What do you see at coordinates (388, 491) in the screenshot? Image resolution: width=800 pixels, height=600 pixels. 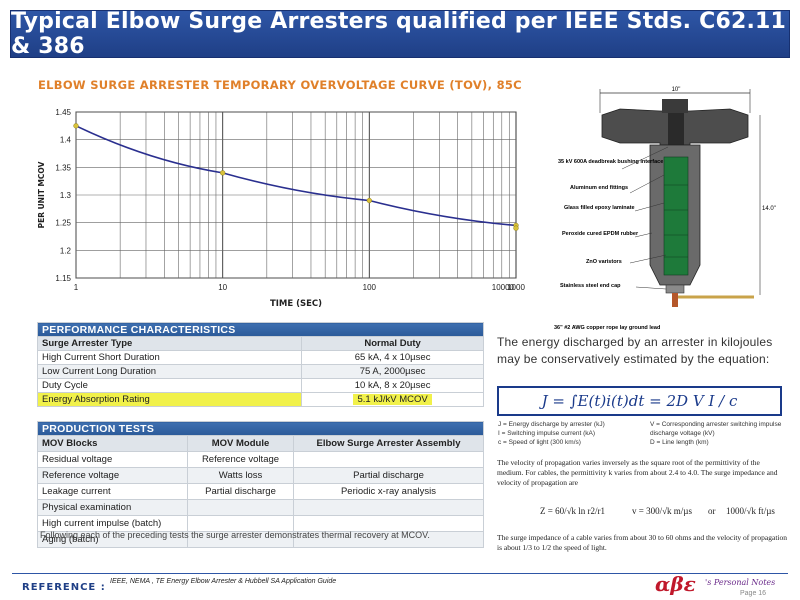 I see `production-cell: Periodic x-ray analysis` at bounding box center [388, 491].